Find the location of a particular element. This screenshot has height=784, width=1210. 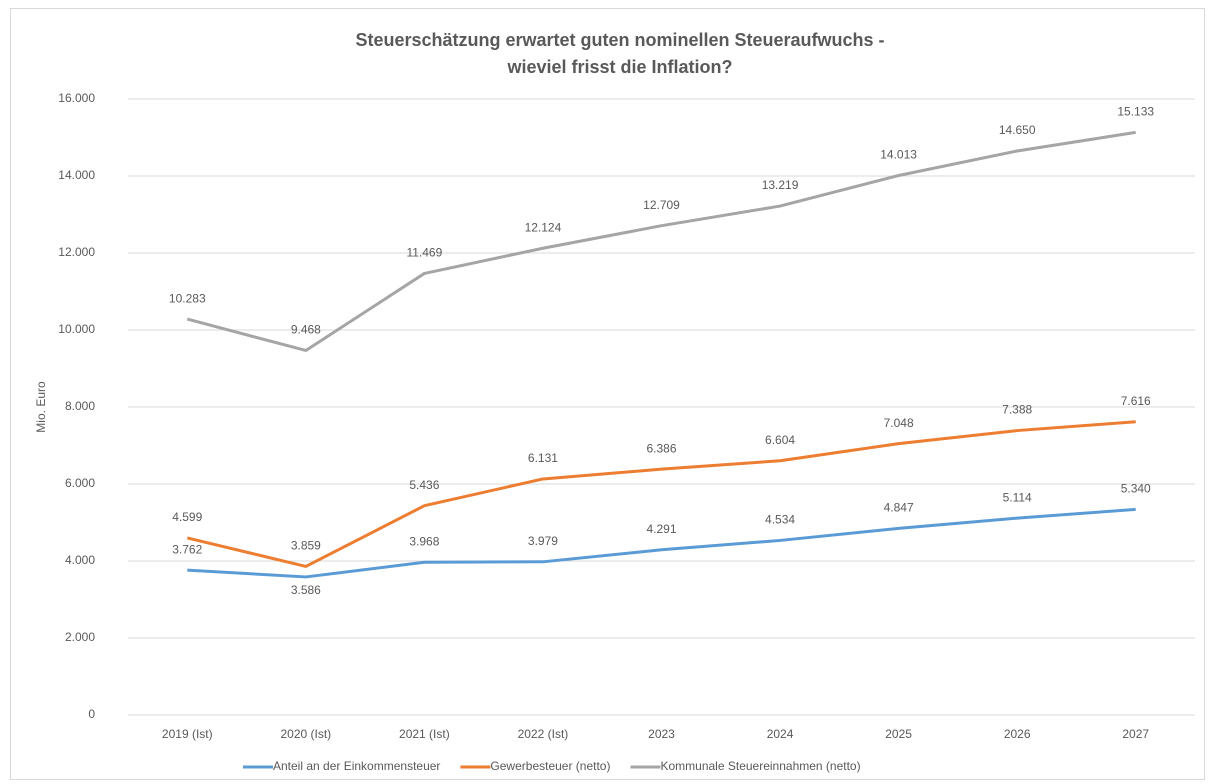

data-label: 9.468 is located at coordinates (306, 330).